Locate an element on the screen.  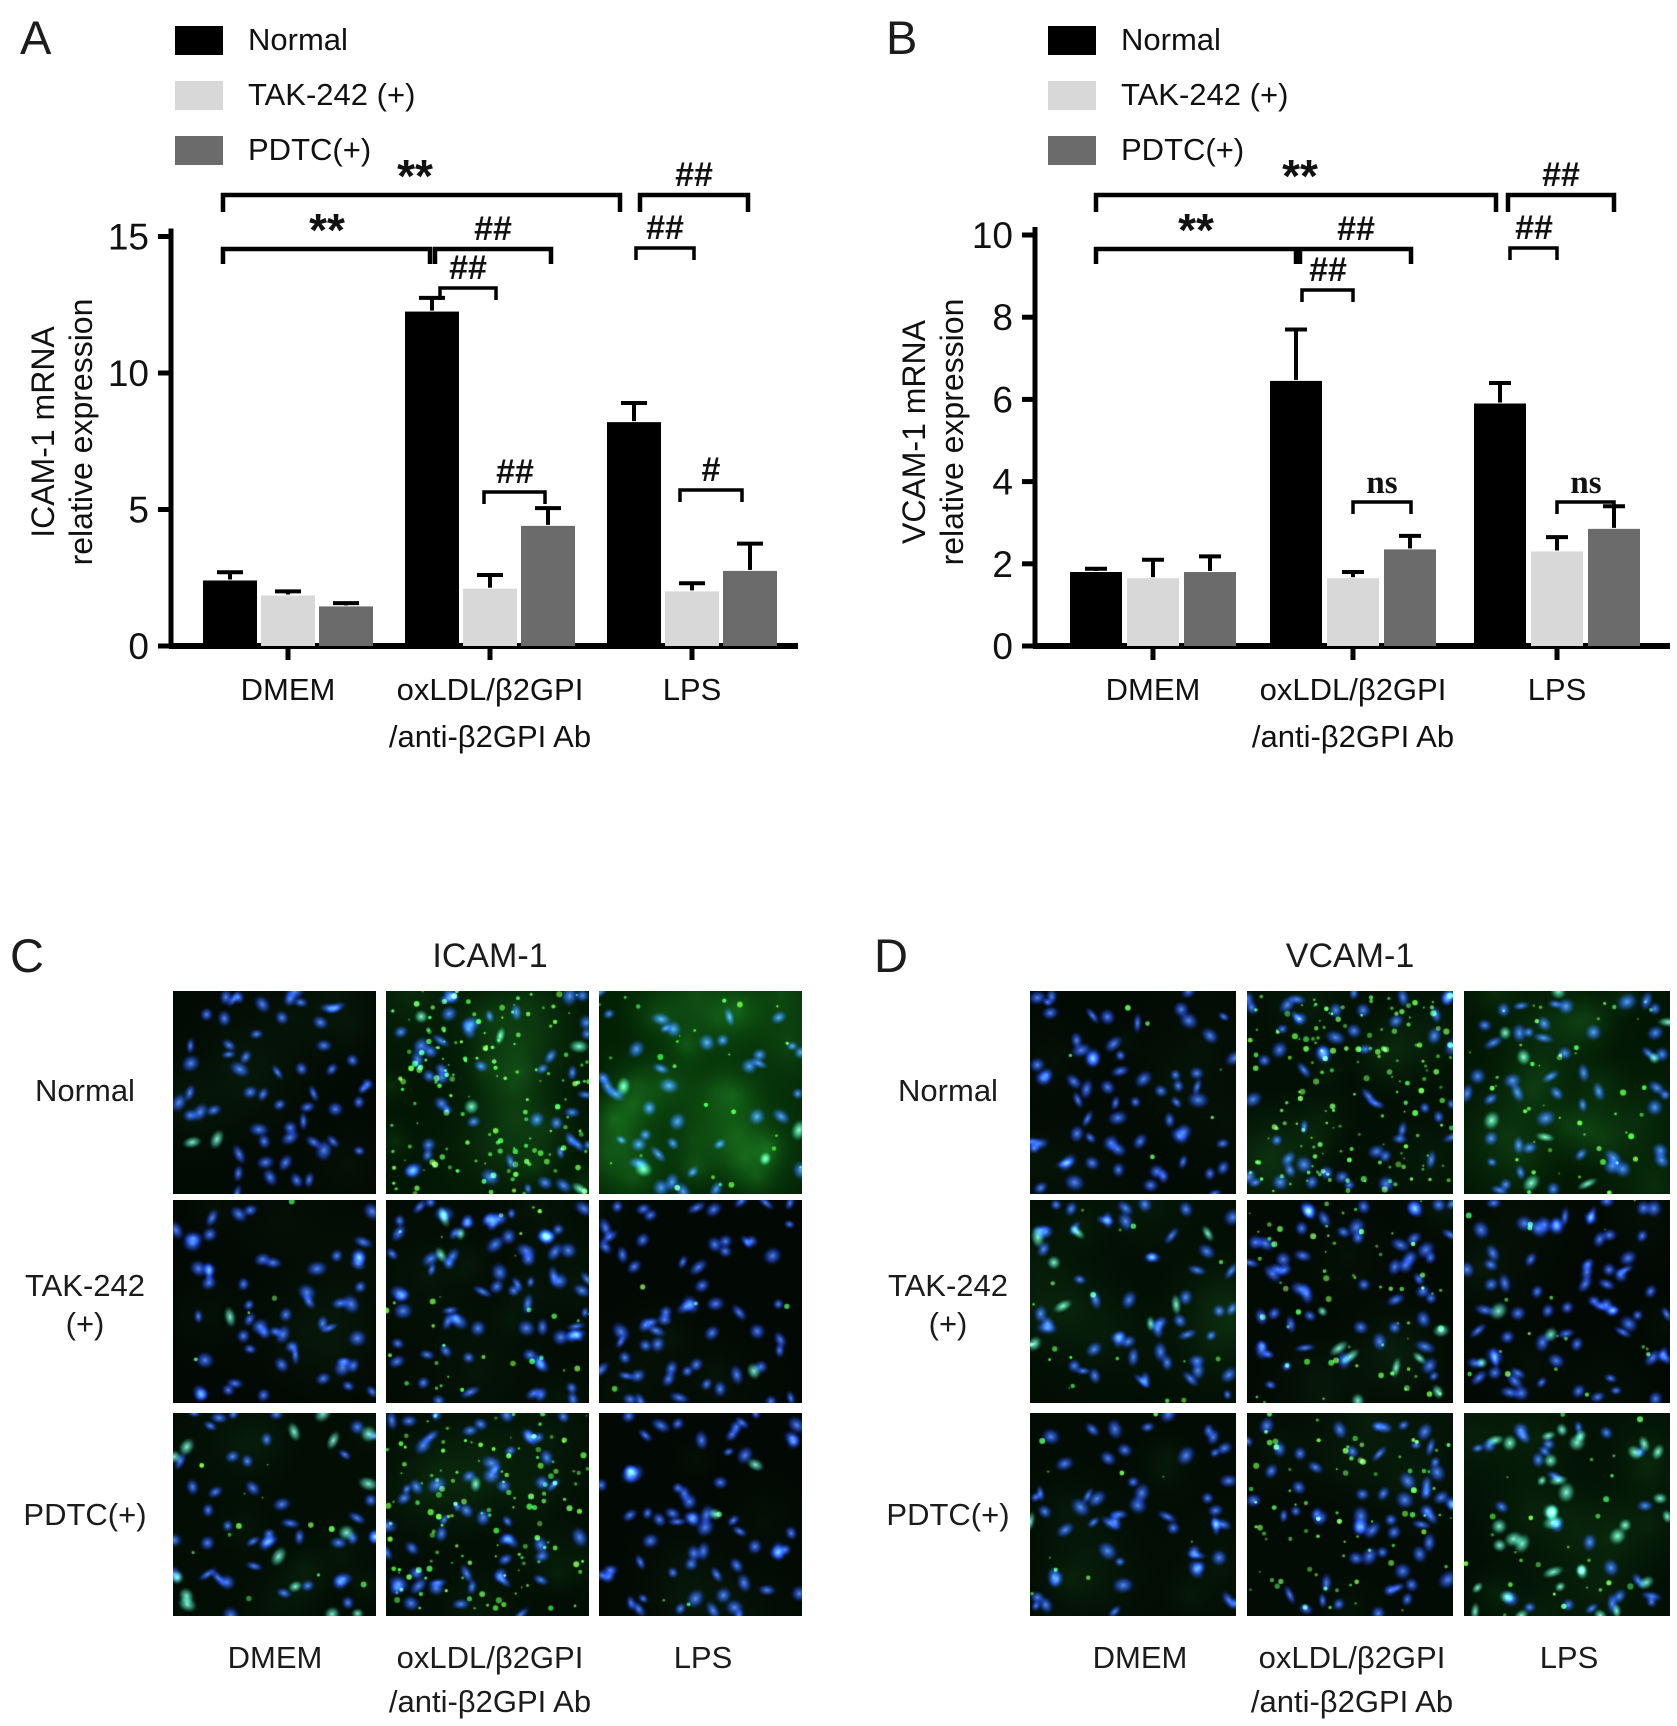
vcam1-chart-y-tick-label: 2 is located at coordinates (1002, 564).